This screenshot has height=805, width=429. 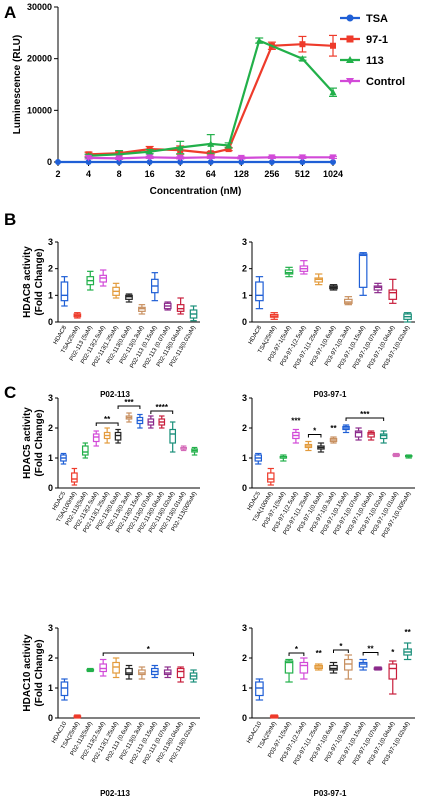 I want to click on legend-marker, so click(x=350, y=18).